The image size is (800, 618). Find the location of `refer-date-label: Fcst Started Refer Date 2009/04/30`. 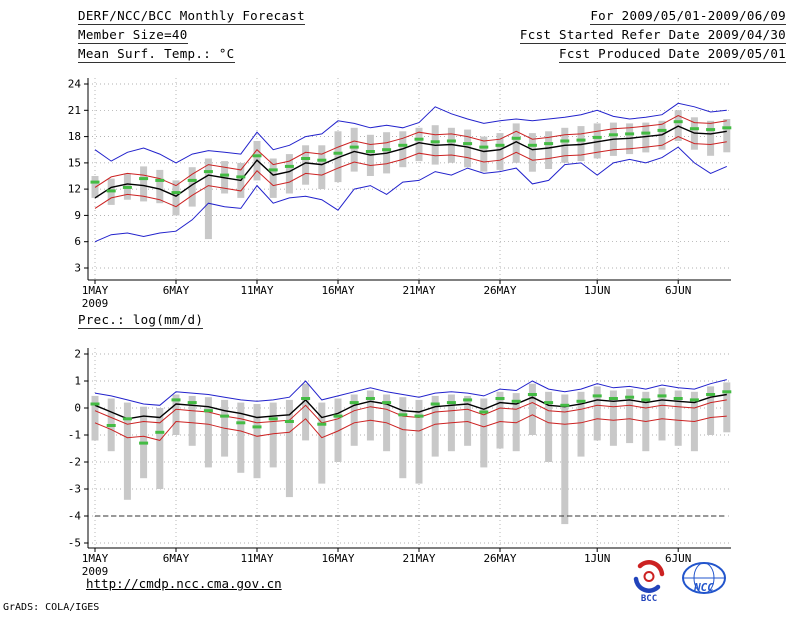

refer-date-label: Fcst Started Refer Date 2009/04/30 is located at coordinates (652, 35).